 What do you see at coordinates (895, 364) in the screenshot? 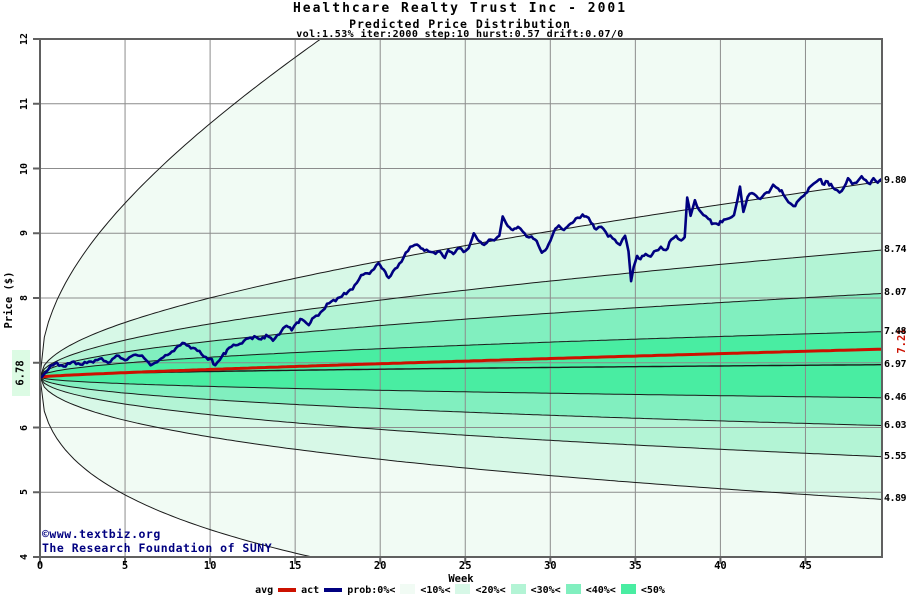
I see `boundary-end-label: 6.97` at bounding box center [895, 364].